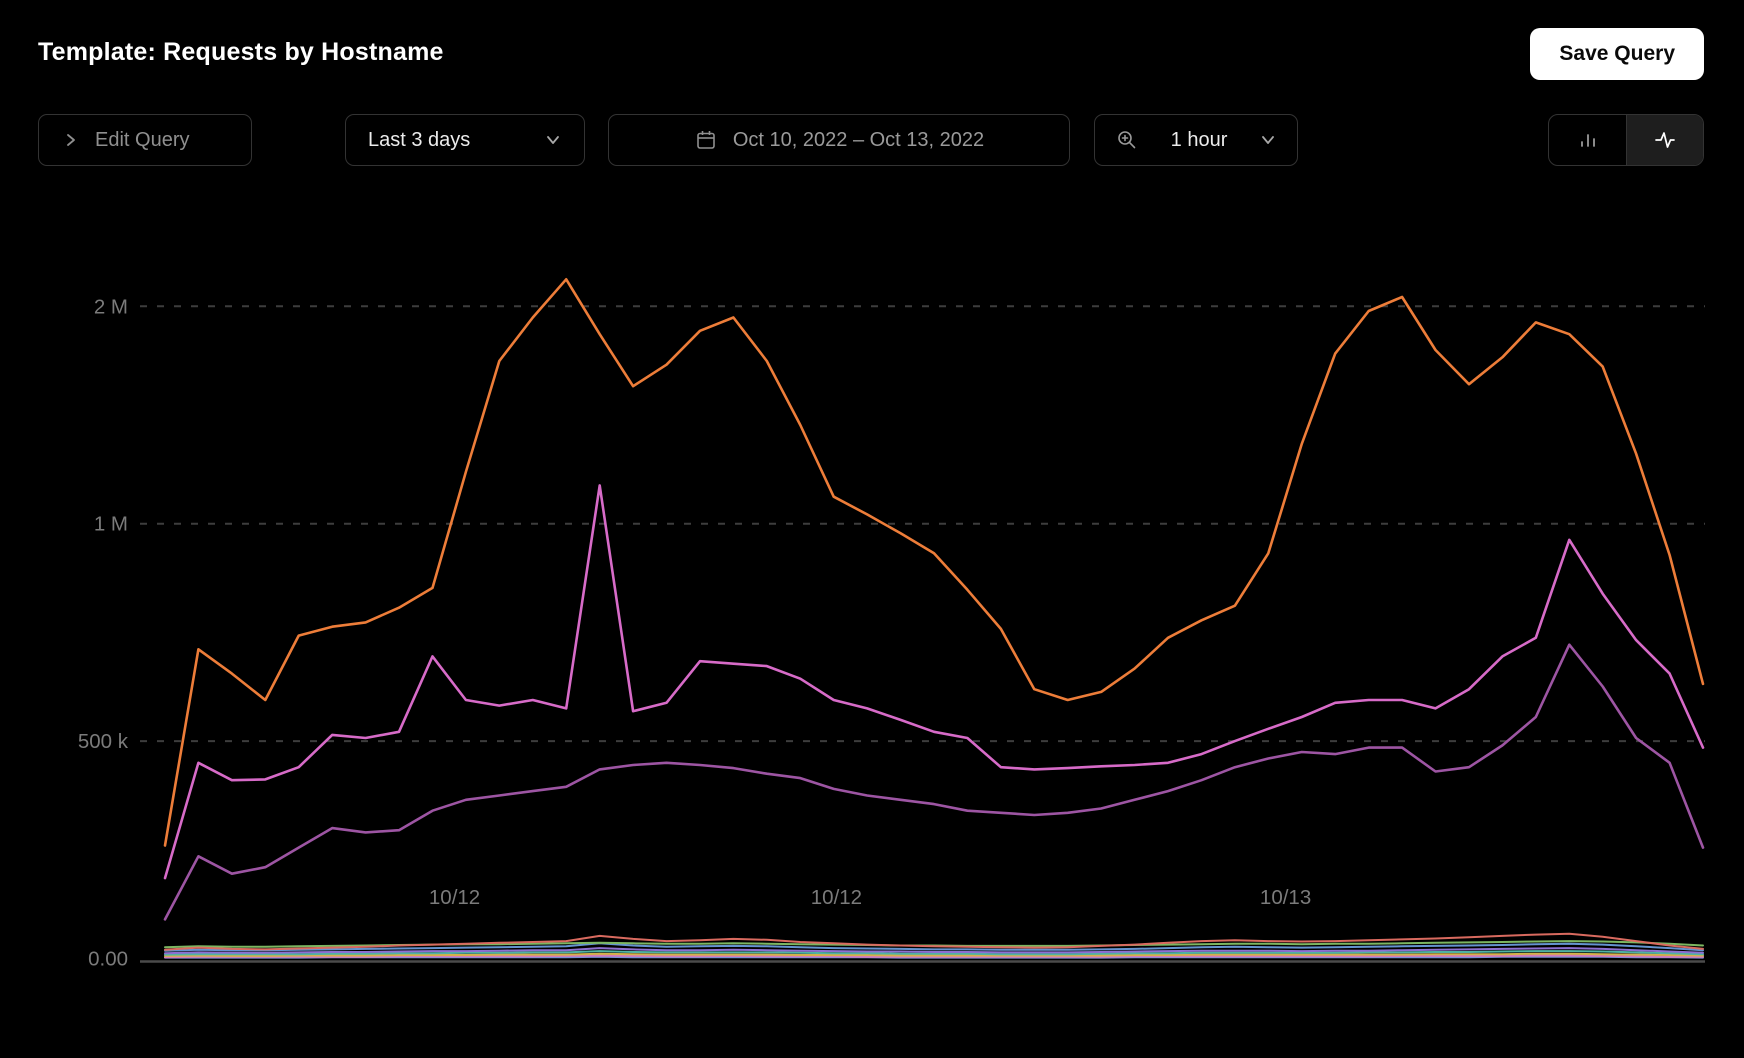 The width and height of the screenshot is (1744, 1058). I want to click on series-violet, so click(934, 951).